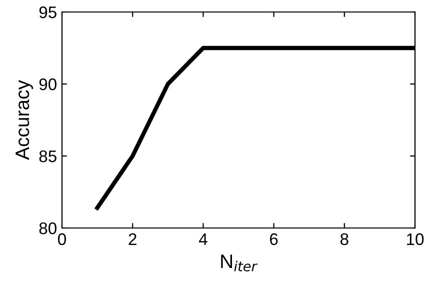  What do you see at coordinates (47, 84) in the screenshot?
I see `y-tick-label: 90` at bounding box center [47, 84].